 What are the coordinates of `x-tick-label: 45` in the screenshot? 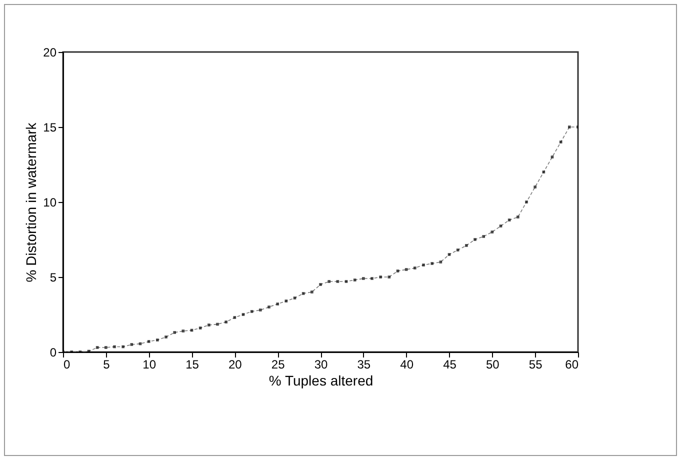 It's located at (450, 365).